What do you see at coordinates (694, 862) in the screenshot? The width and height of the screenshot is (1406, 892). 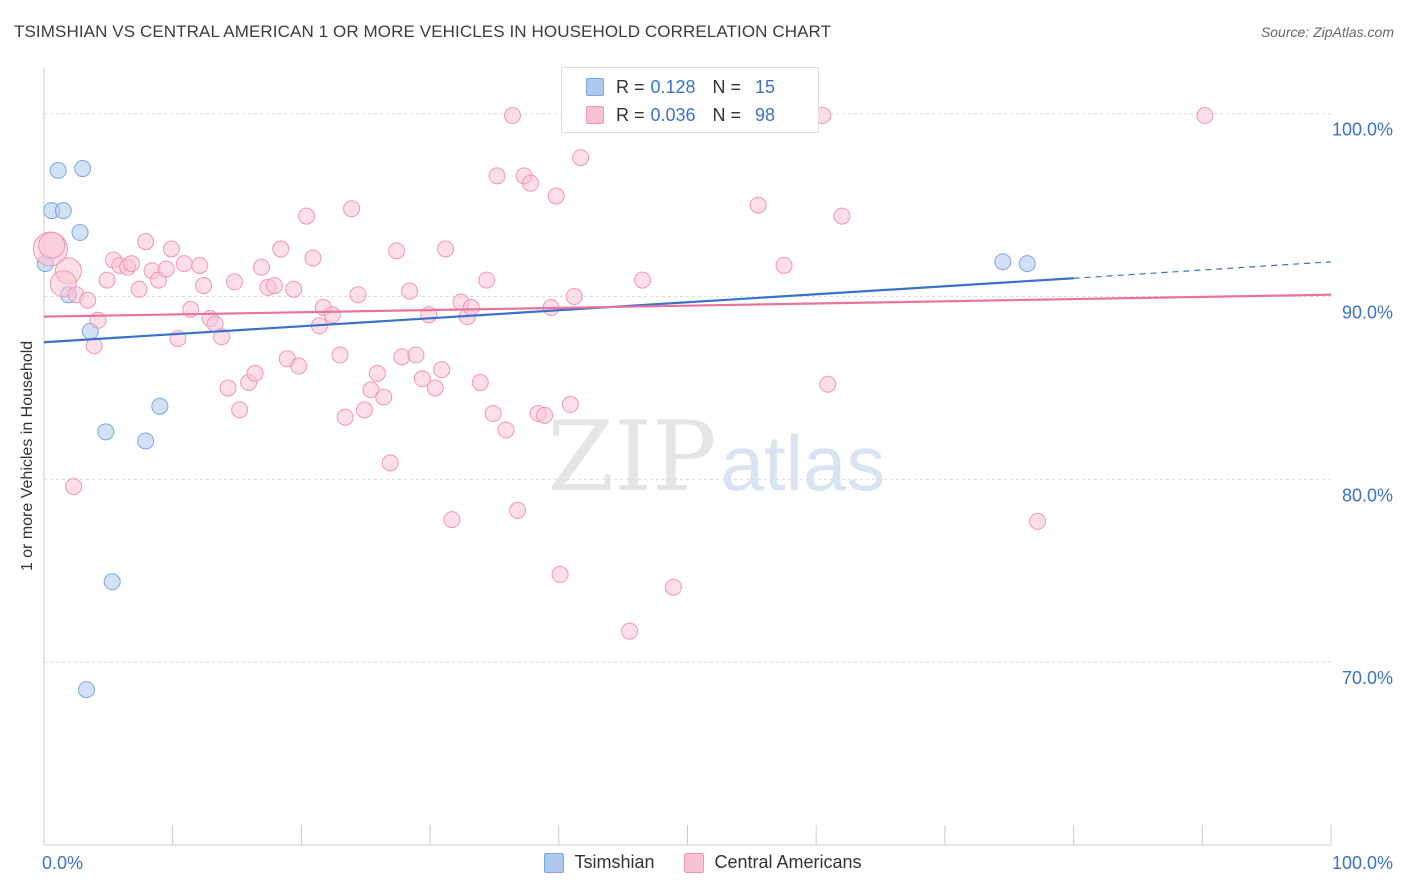 I see `series-swatch-central-americans` at bounding box center [694, 862].